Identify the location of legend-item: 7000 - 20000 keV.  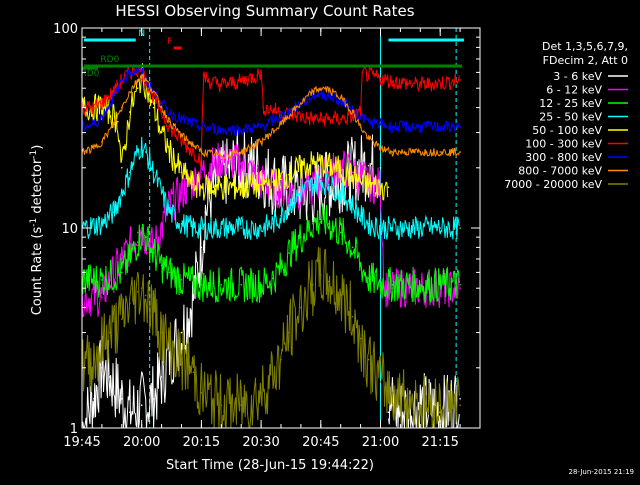
(566, 184).